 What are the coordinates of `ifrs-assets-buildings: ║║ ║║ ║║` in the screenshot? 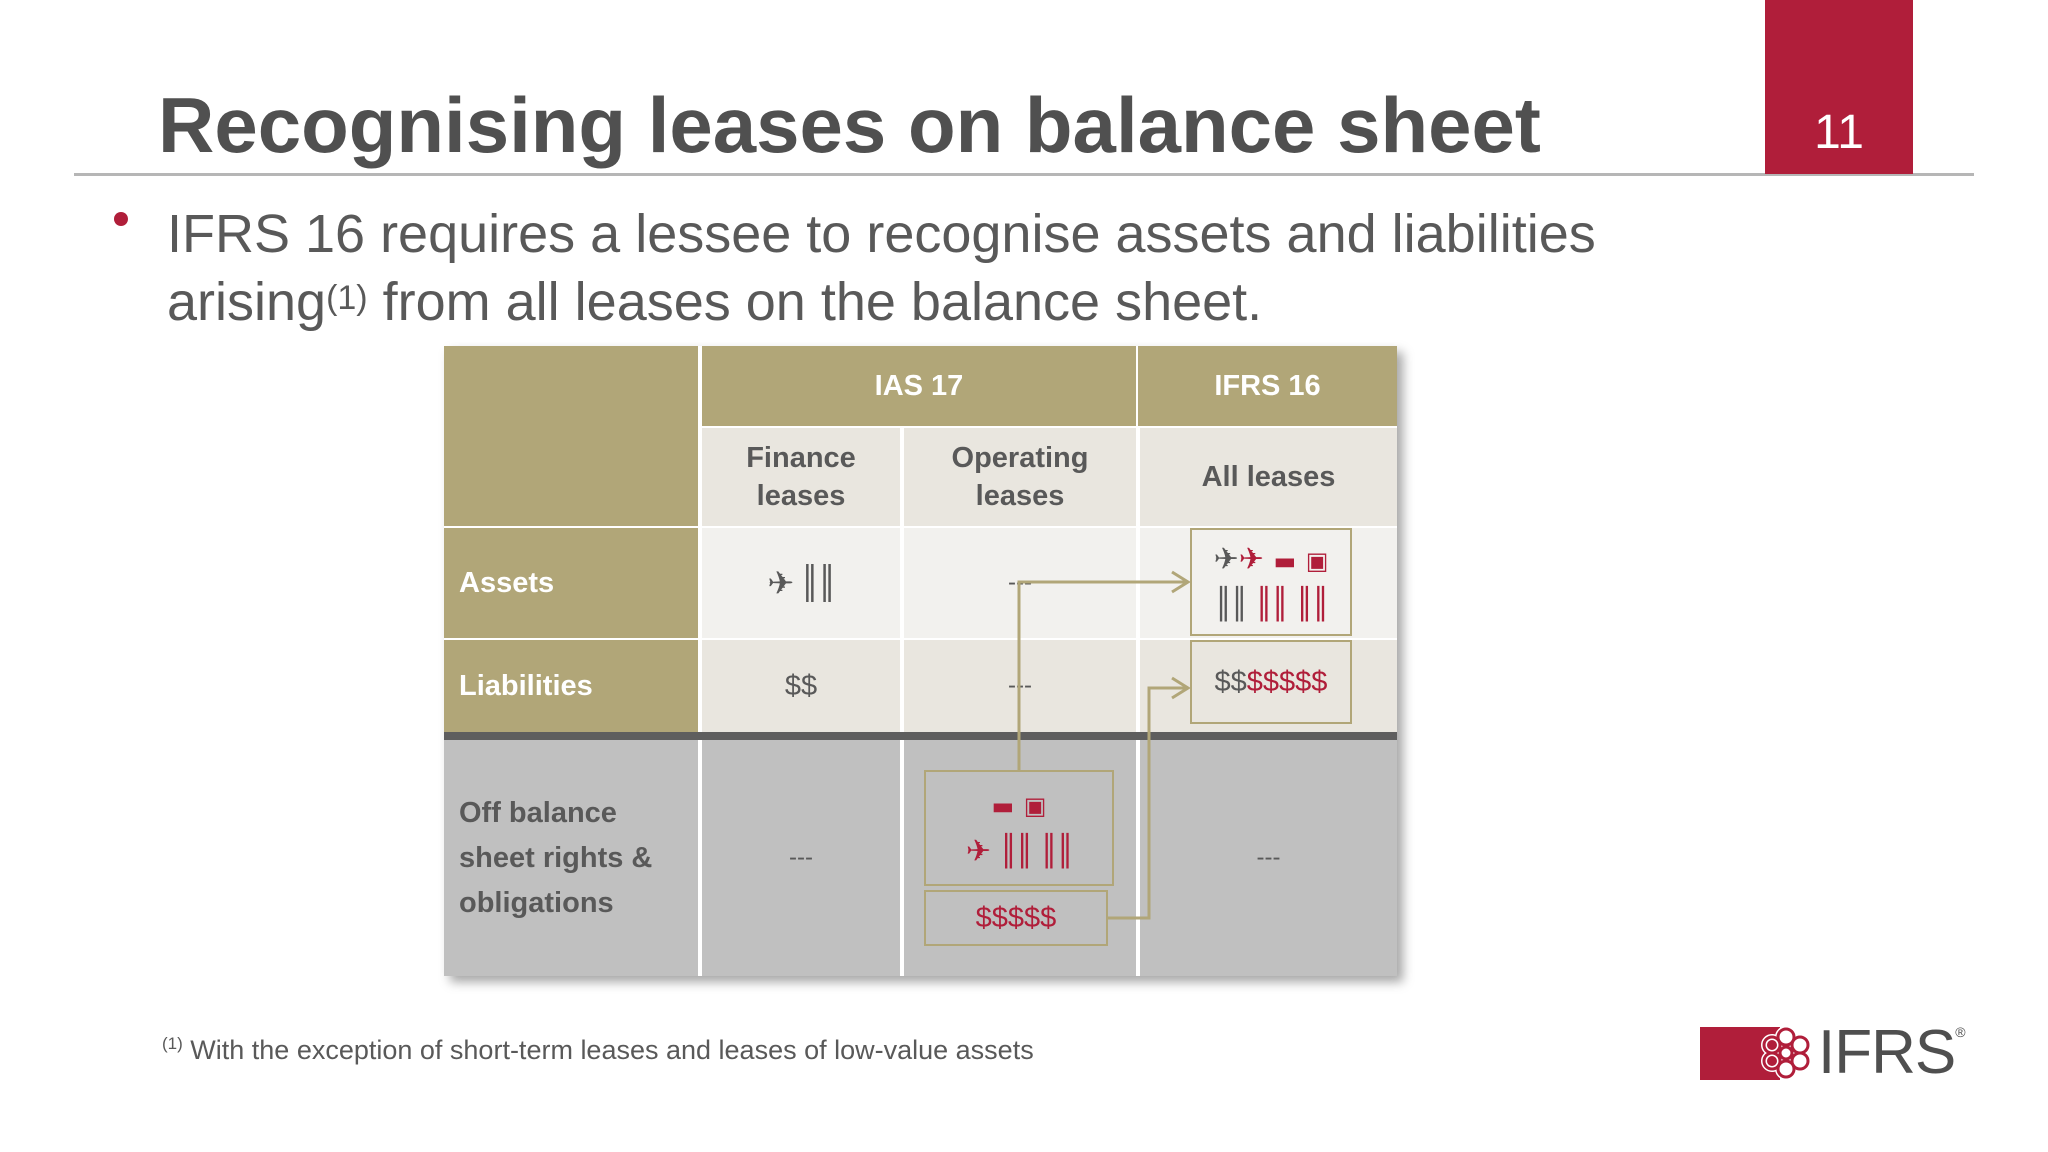 It's located at (1272, 605).